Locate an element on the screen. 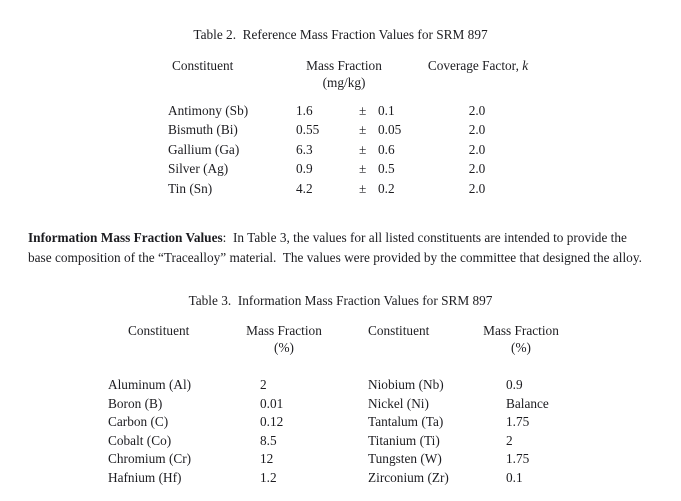 Image resolution: width=681 pixels, height=501 pixels. left-value-cell: 8.5 is located at coordinates (268, 440).